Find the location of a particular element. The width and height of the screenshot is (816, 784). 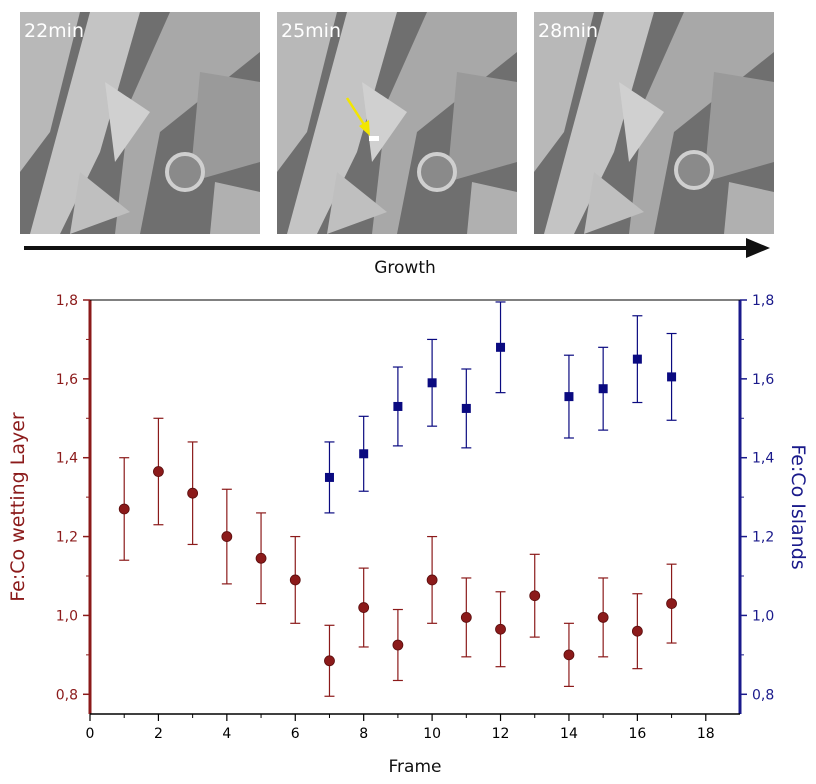

x-tick-label: 4 is located at coordinates (226, 734).